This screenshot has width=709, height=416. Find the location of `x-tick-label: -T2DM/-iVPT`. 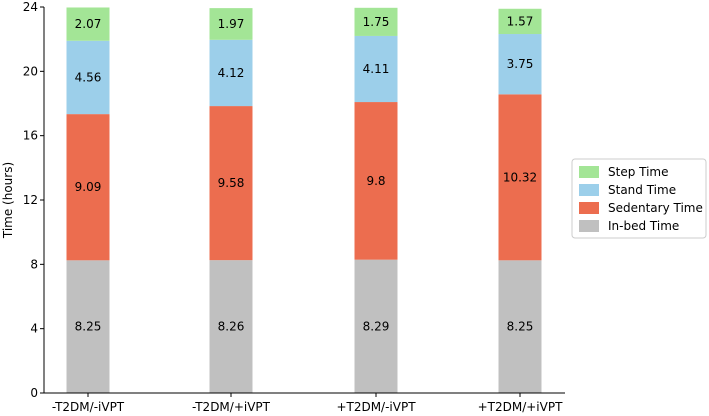

x-tick-label: -T2DM/-iVPT is located at coordinates (88, 407).